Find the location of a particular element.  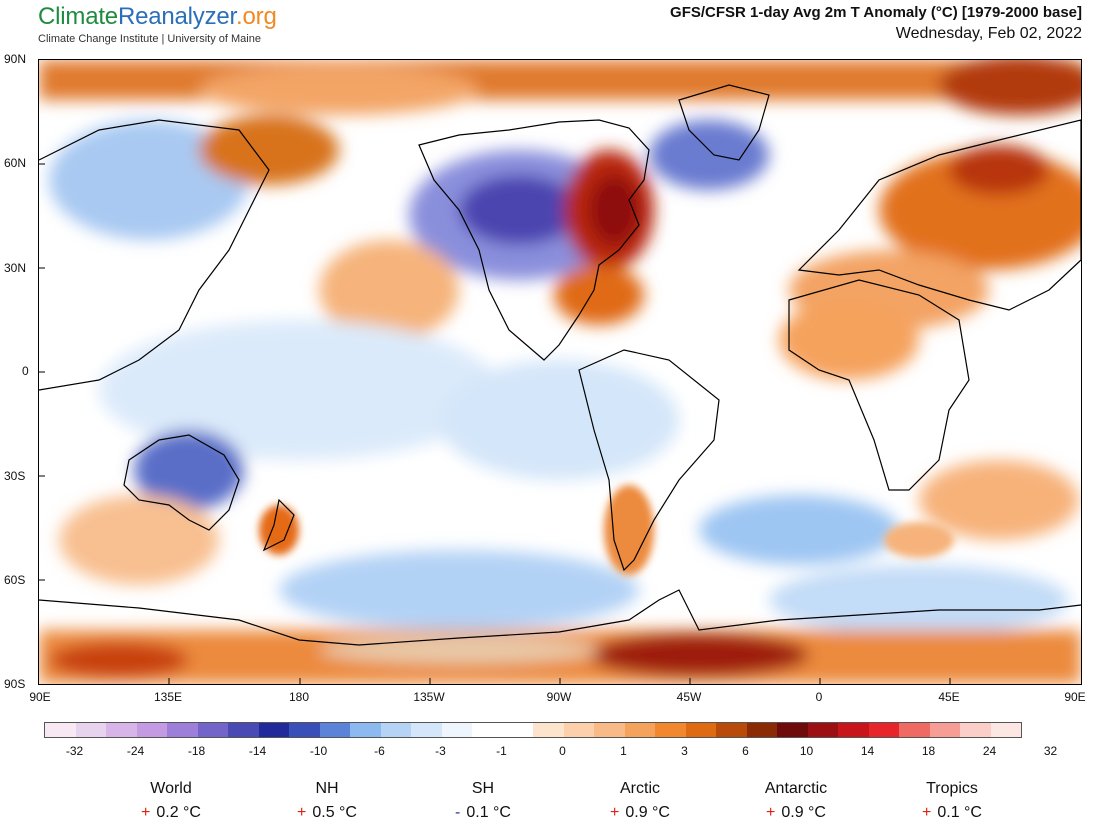

lat-label: 60S is located at coordinates (15, 580).